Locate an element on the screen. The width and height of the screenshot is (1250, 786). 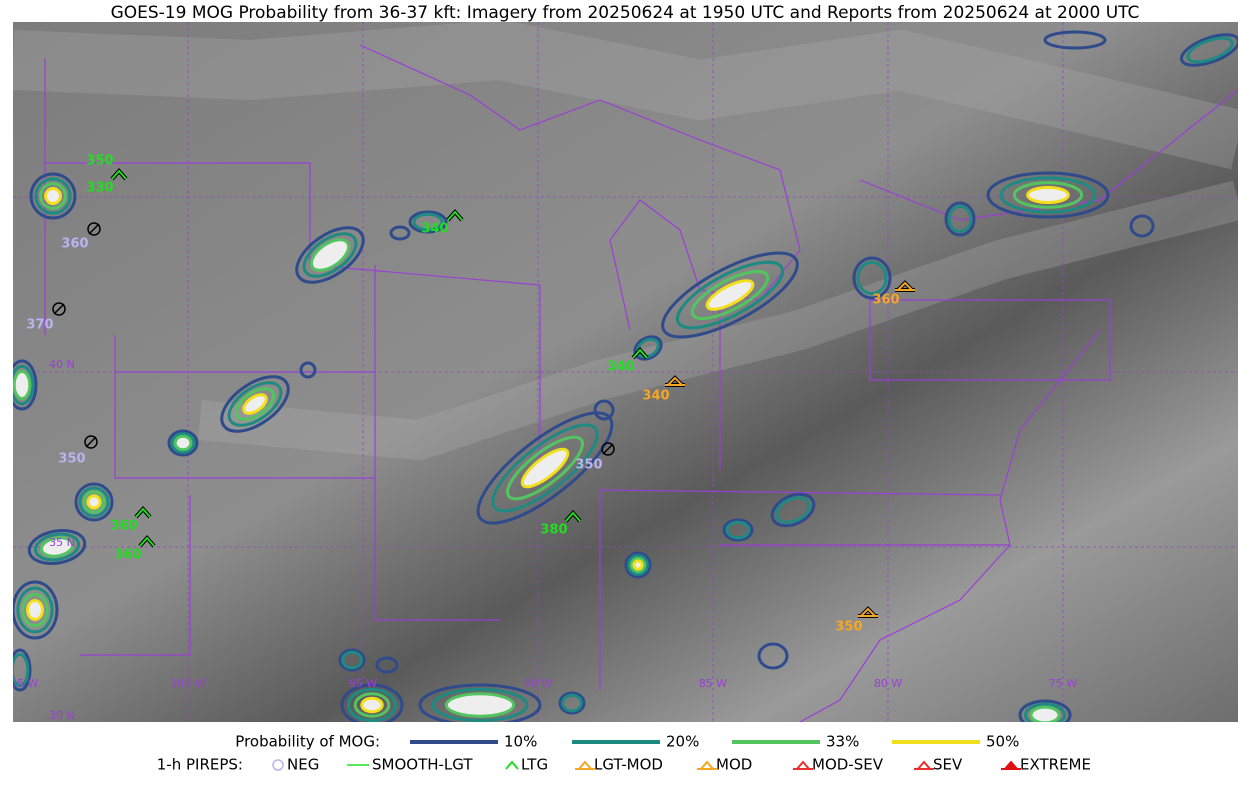
pirep-label: 330 is located at coordinates (99, 188).